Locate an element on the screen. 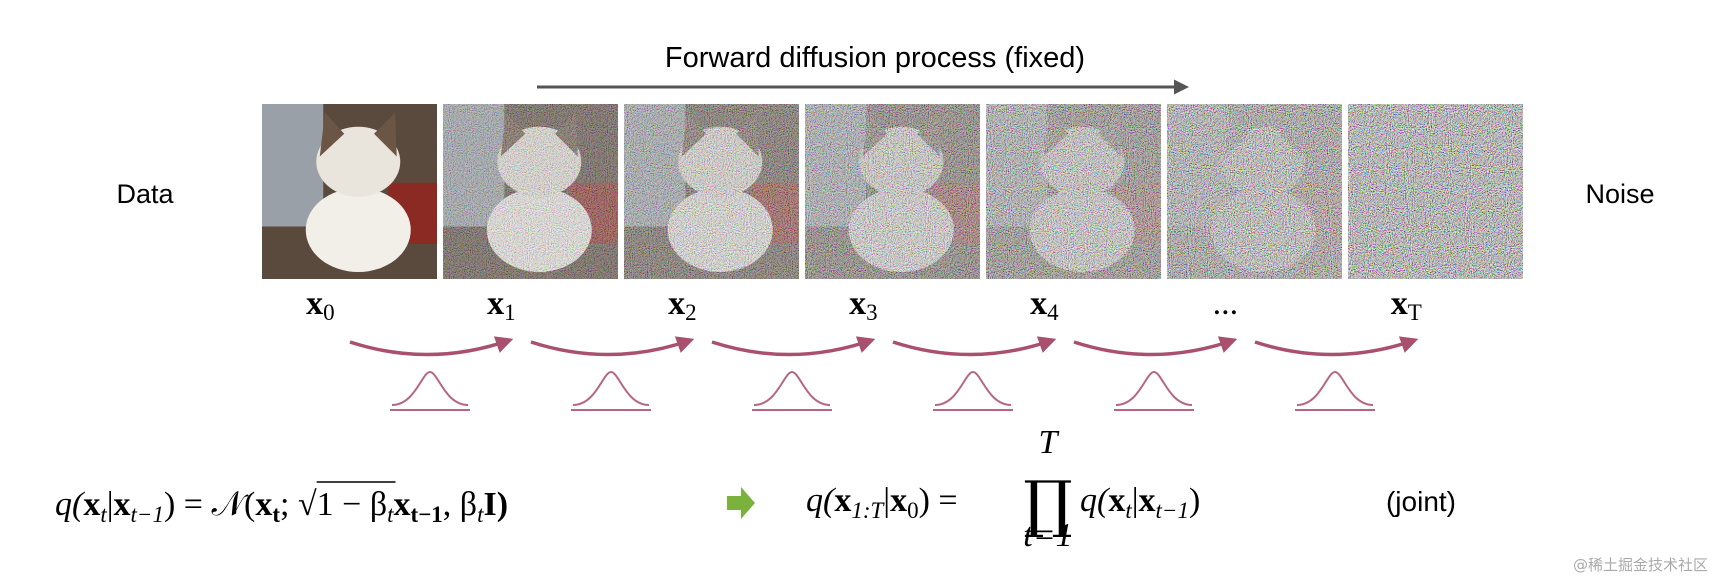 The height and width of the screenshot is (580, 1714). eq-part: √ is located at coordinates (307, 504).